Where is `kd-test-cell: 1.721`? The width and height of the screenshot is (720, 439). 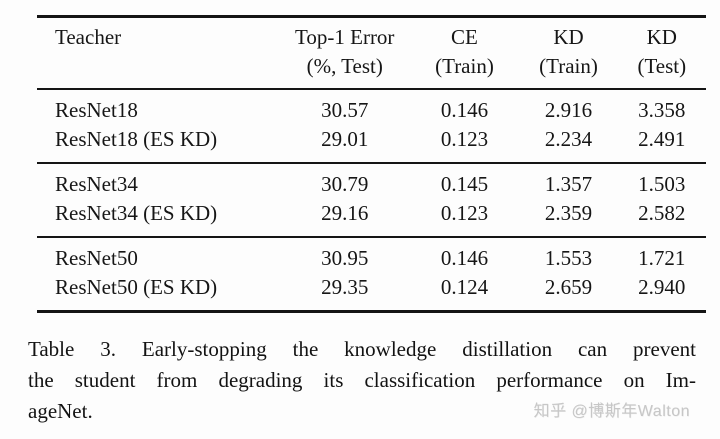
kd-test-cell: 1.721 is located at coordinates (662, 258).